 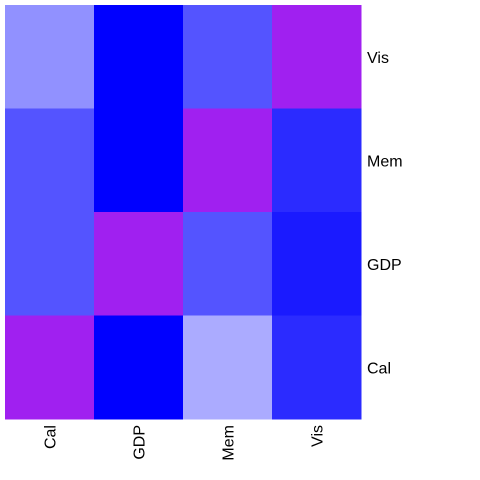 I want to click on column-label-mem: Mem, so click(x=229, y=443).